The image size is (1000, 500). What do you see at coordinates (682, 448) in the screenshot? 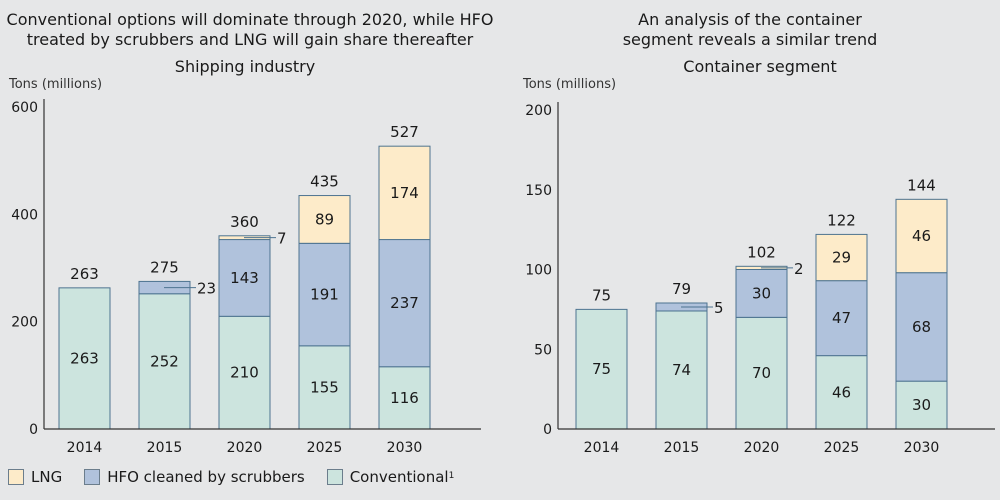
I see `x-tick-label-container-2015: 2015` at bounding box center [682, 448].